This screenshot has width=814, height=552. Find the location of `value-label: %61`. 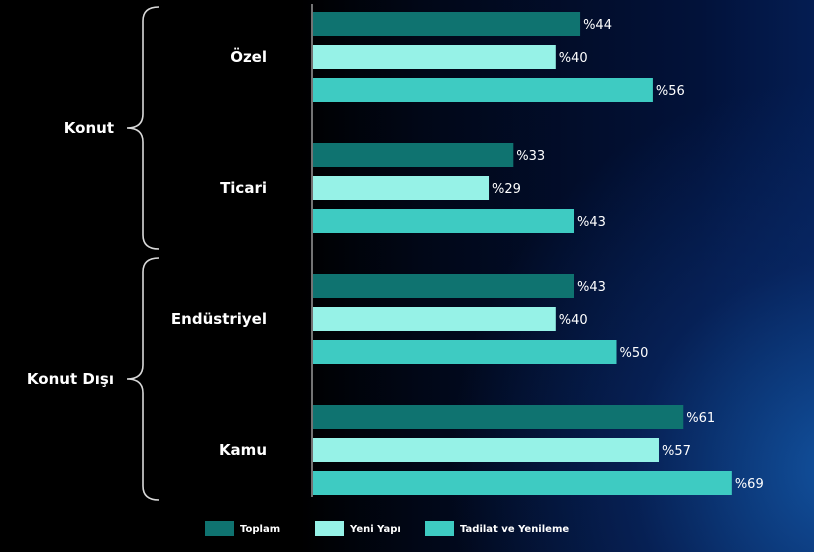

value-label: %61 is located at coordinates (700, 418).